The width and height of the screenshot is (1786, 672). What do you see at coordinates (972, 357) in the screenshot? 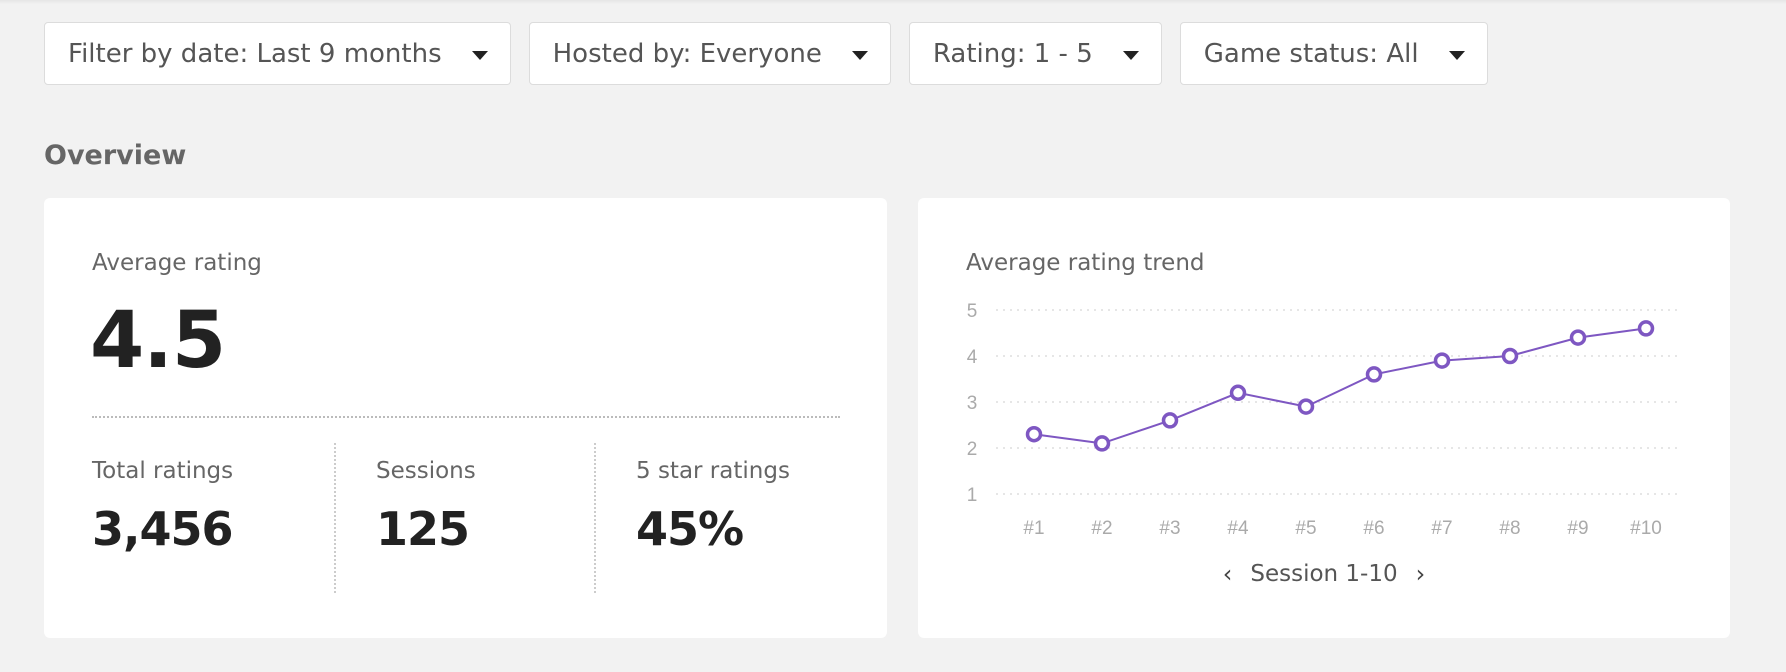
I see `y-tick-label: 4` at bounding box center [972, 357].